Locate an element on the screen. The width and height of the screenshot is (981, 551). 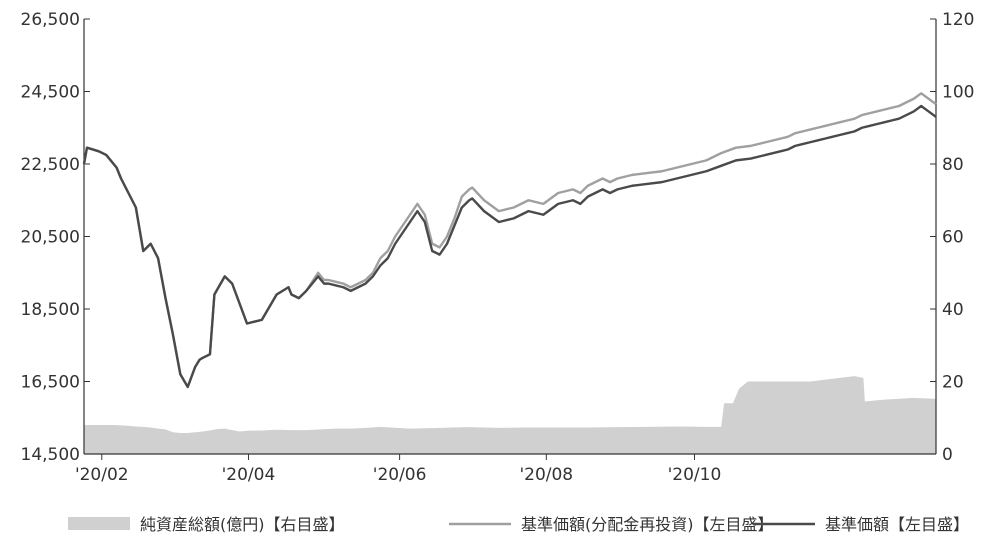
legend-label: 純資産総額(億円)【右目盛】 is located at coordinates (242, 524).